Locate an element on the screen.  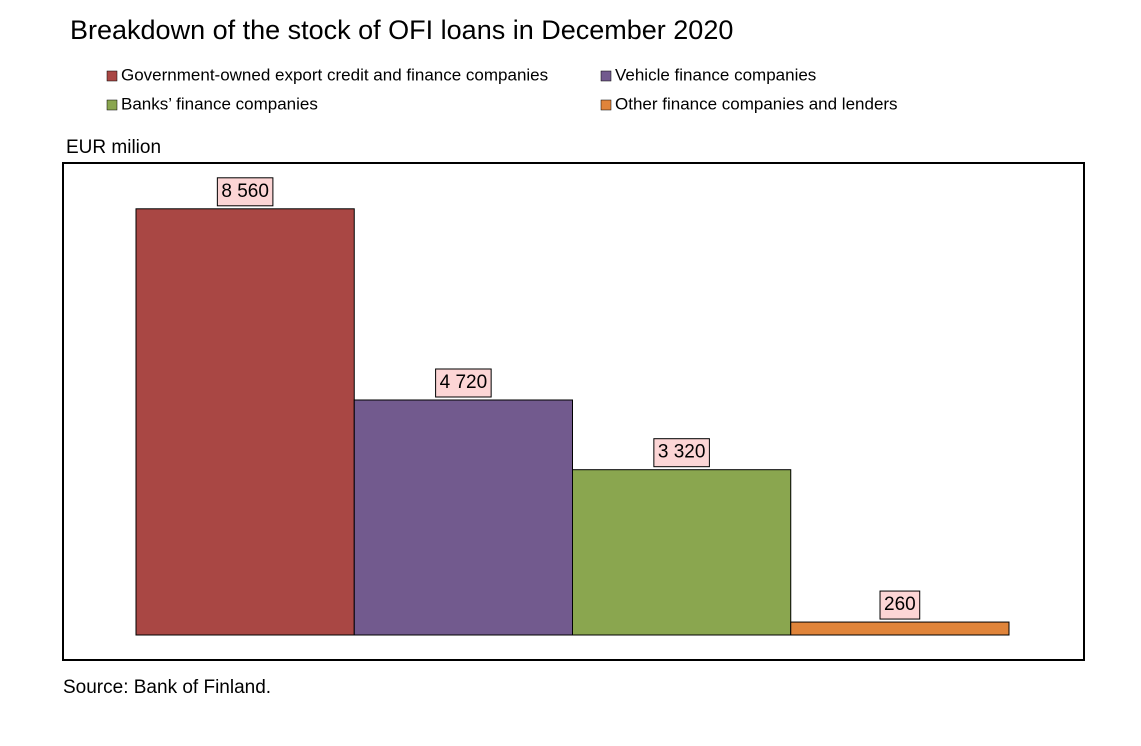
value-label: 3 320 is located at coordinates (682, 452).